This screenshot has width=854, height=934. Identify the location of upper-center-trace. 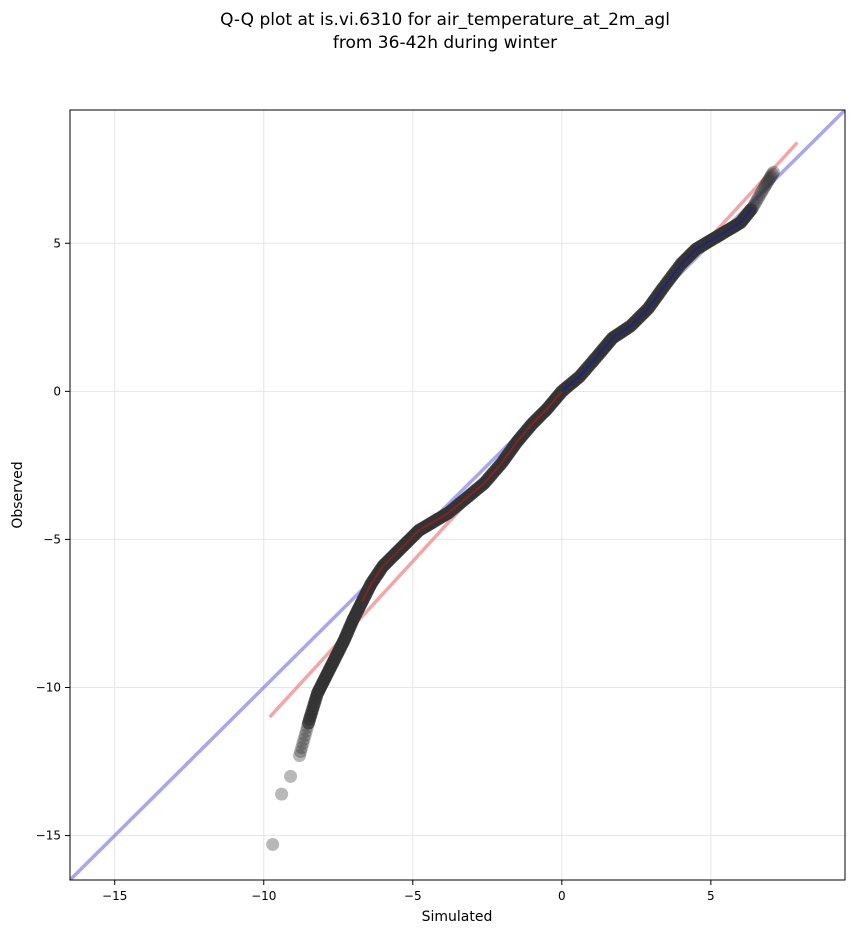
(657, 300).